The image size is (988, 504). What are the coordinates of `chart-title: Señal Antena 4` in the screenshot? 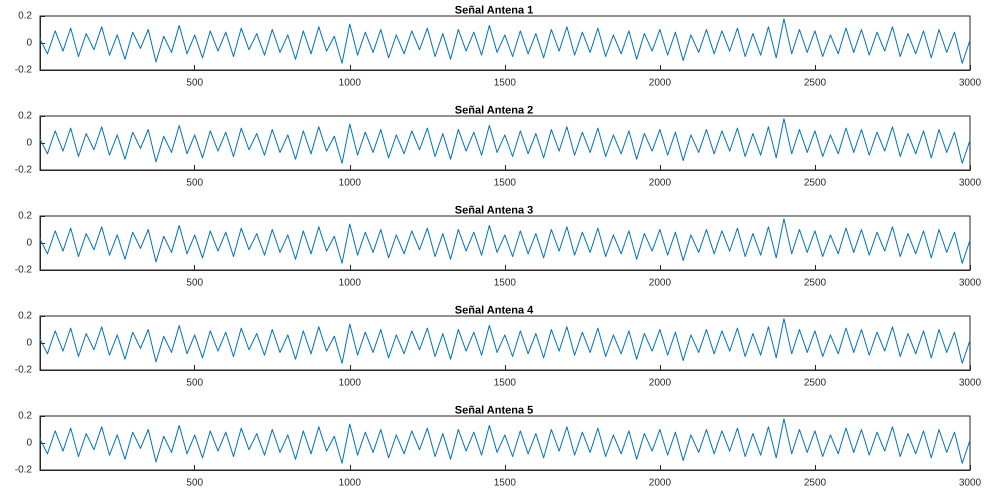 It's located at (494, 310).